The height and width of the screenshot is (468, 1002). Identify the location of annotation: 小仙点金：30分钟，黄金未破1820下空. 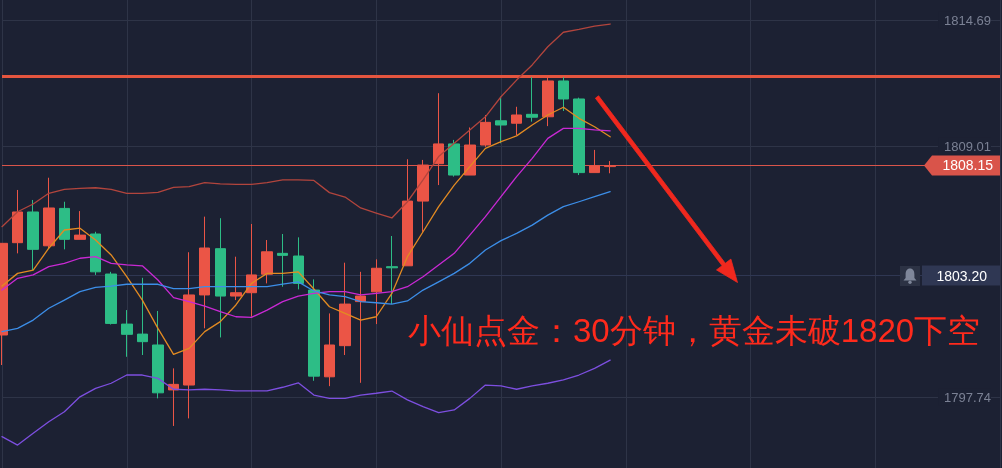
(694, 330).